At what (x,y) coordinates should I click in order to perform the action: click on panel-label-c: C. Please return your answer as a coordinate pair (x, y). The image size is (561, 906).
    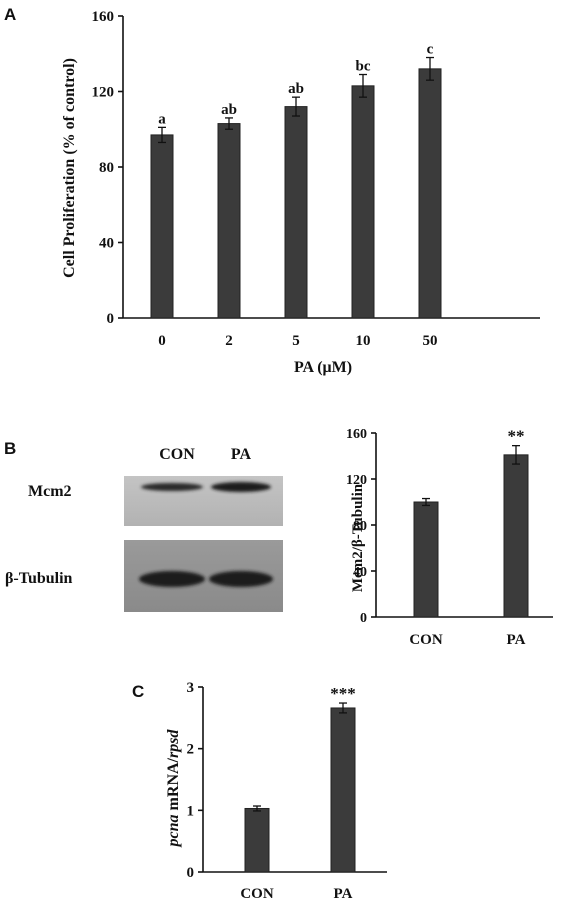
    Looking at the image, I should click on (138, 691).